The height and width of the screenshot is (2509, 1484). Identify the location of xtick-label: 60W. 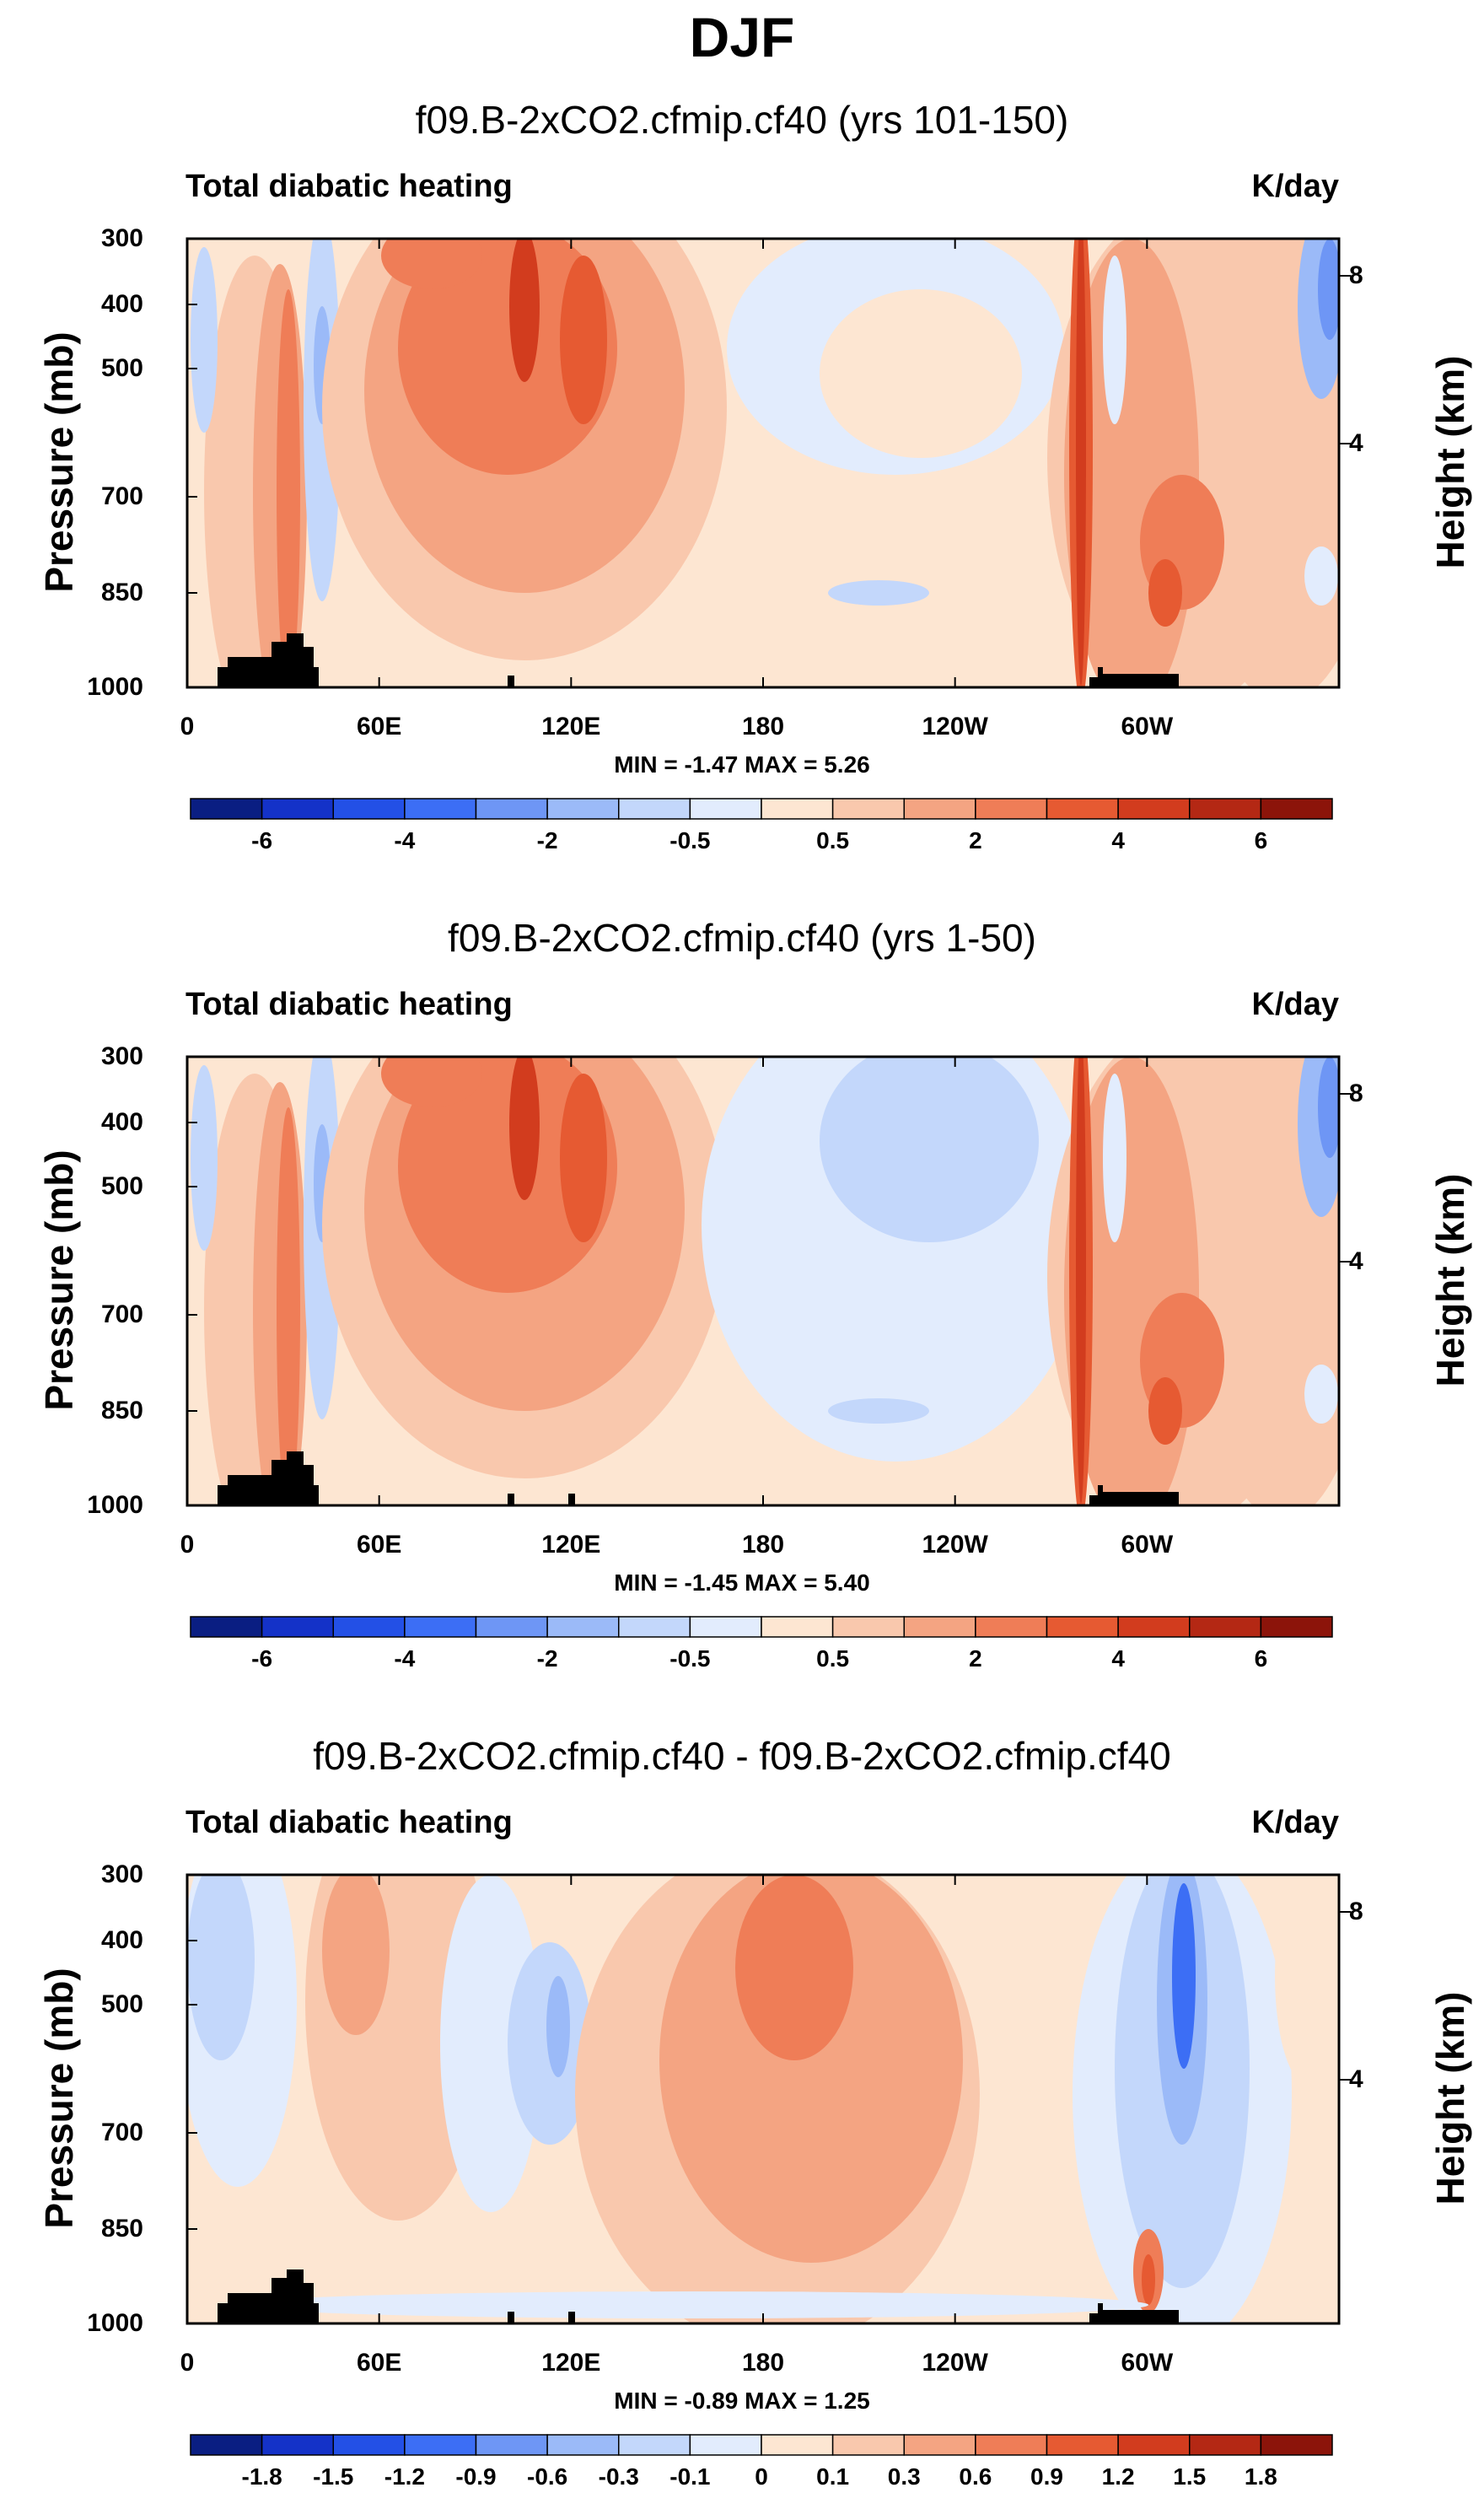
(1147, 2363).